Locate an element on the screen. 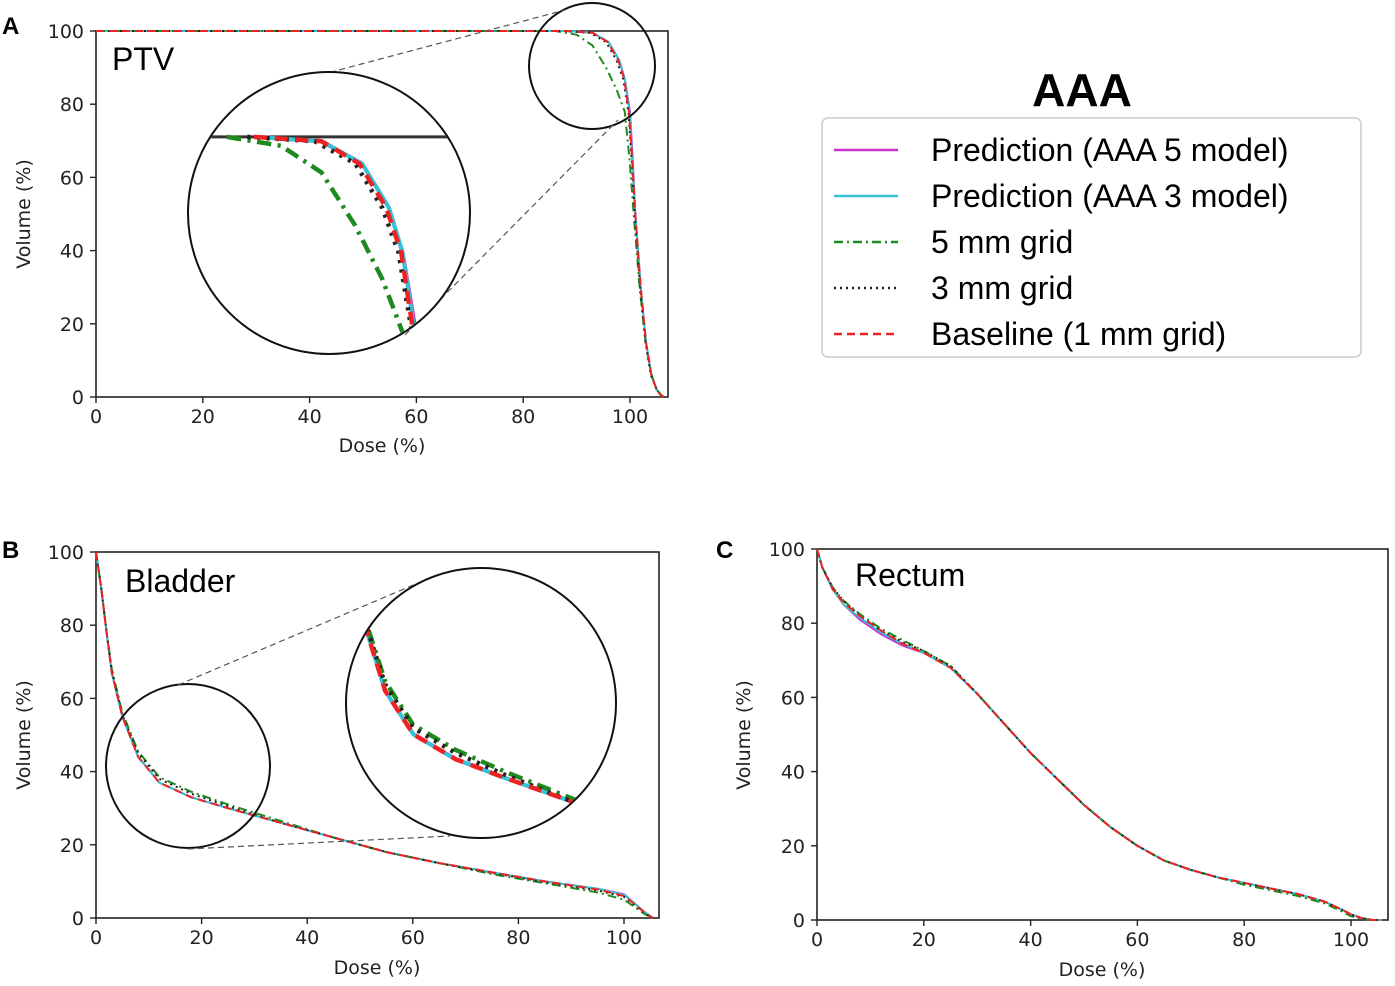 The height and width of the screenshot is (986, 1395). zoom-inset-circle-a is located at coordinates (329, 213).